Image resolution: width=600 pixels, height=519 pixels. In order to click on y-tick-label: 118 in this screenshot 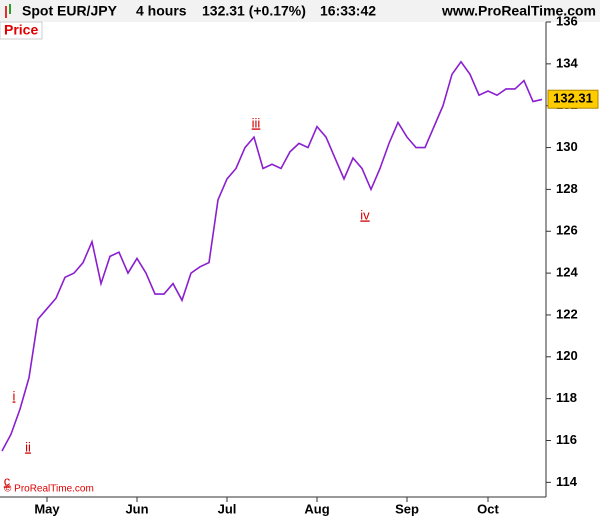, I will do `click(566, 397)`.